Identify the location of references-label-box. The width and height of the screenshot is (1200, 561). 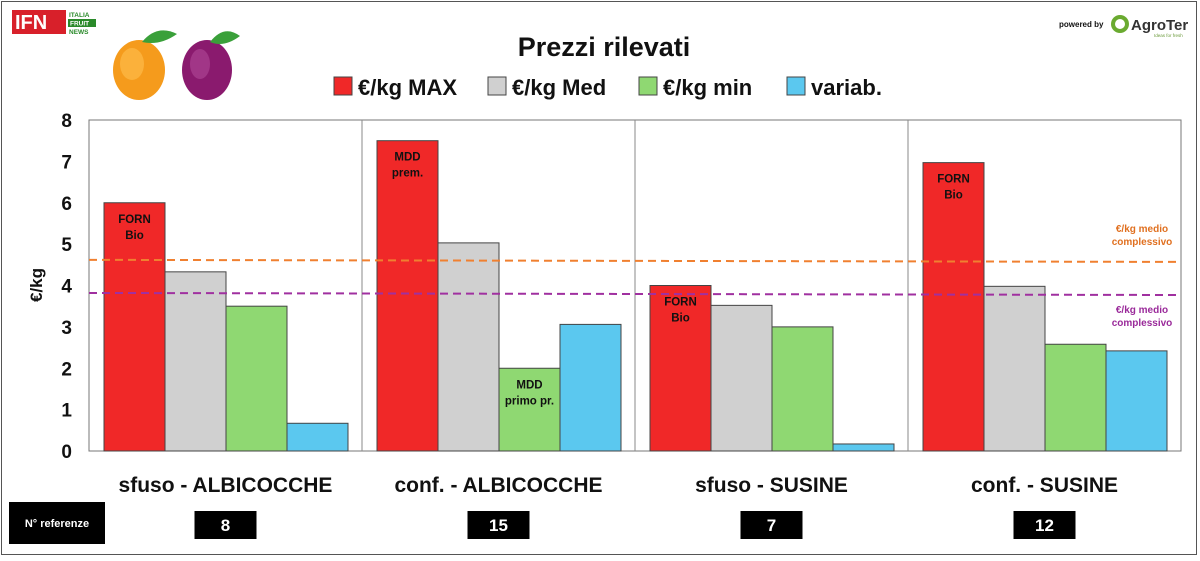
(57, 523).